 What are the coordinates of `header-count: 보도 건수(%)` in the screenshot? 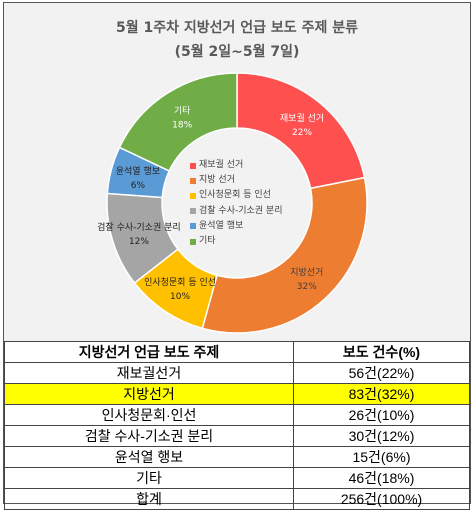 It's located at (381, 352).